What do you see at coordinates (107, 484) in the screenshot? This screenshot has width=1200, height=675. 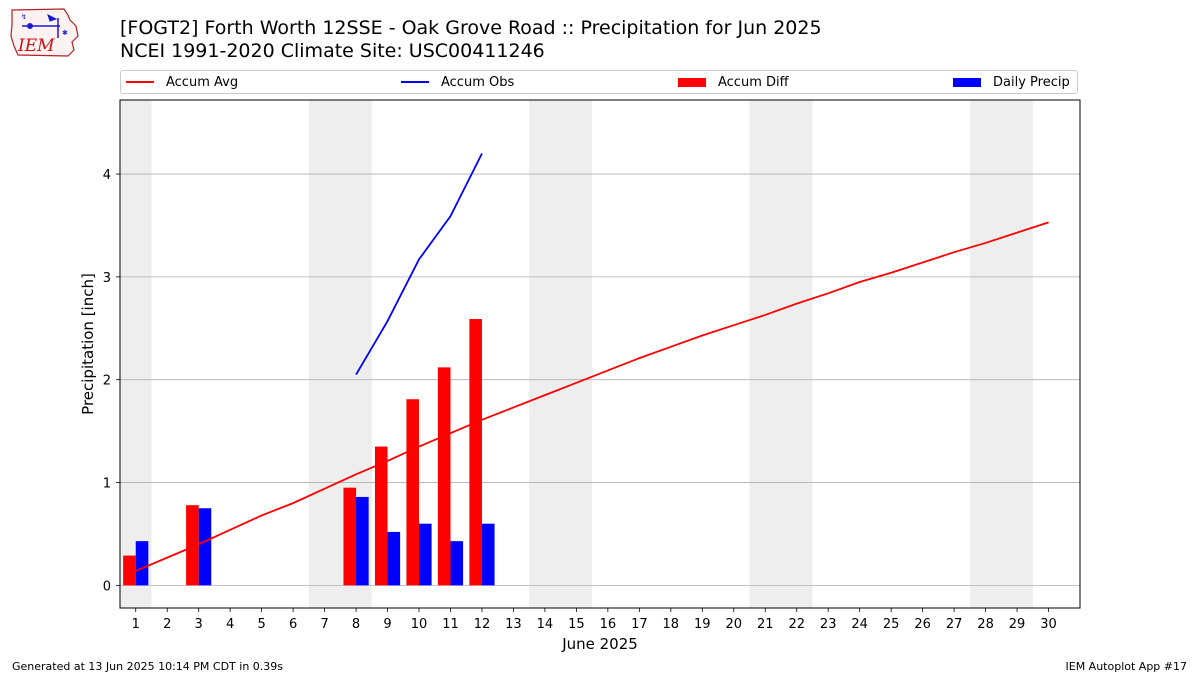 I see `y-tick-label: 1` at bounding box center [107, 484].